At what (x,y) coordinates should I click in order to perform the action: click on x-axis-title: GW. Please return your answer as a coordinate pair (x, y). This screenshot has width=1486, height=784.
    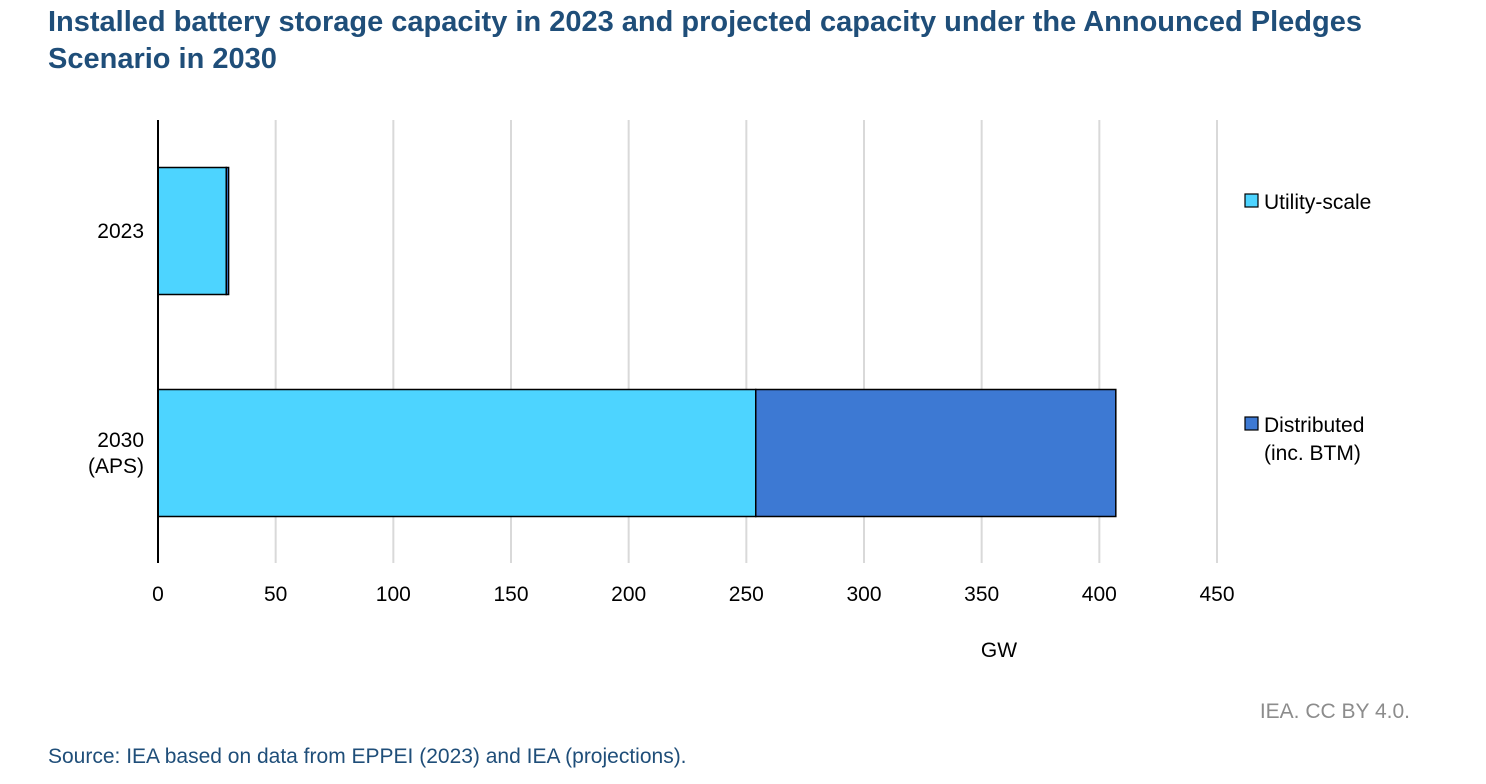
    Looking at the image, I should click on (999, 650).